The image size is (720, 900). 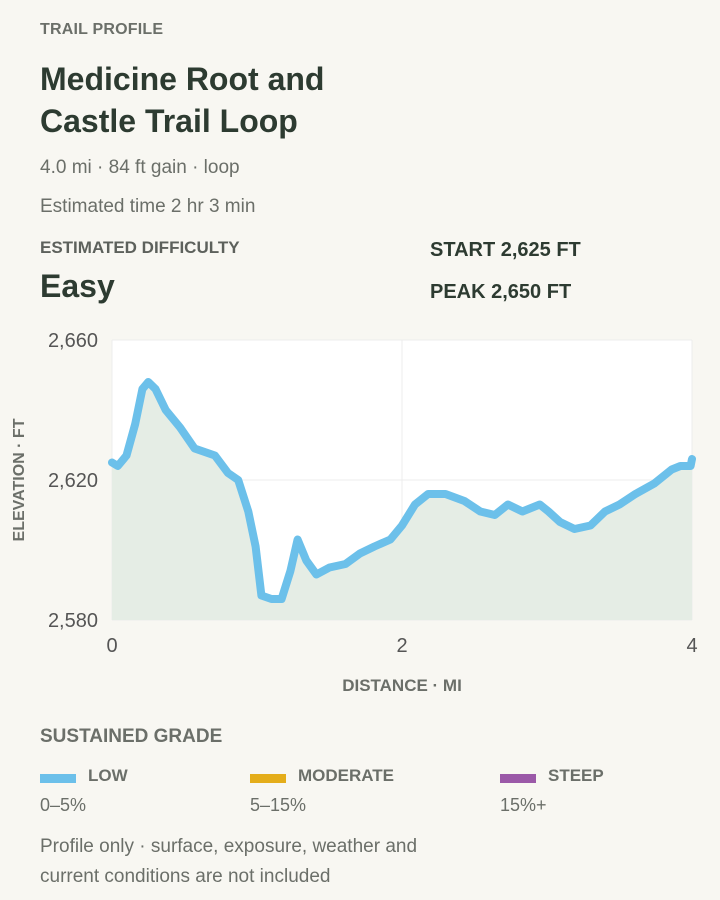 What do you see at coordinates (346, 775) in the screenshot?
I see `legend-name: MODERATE` at bounding box center [346, 775].